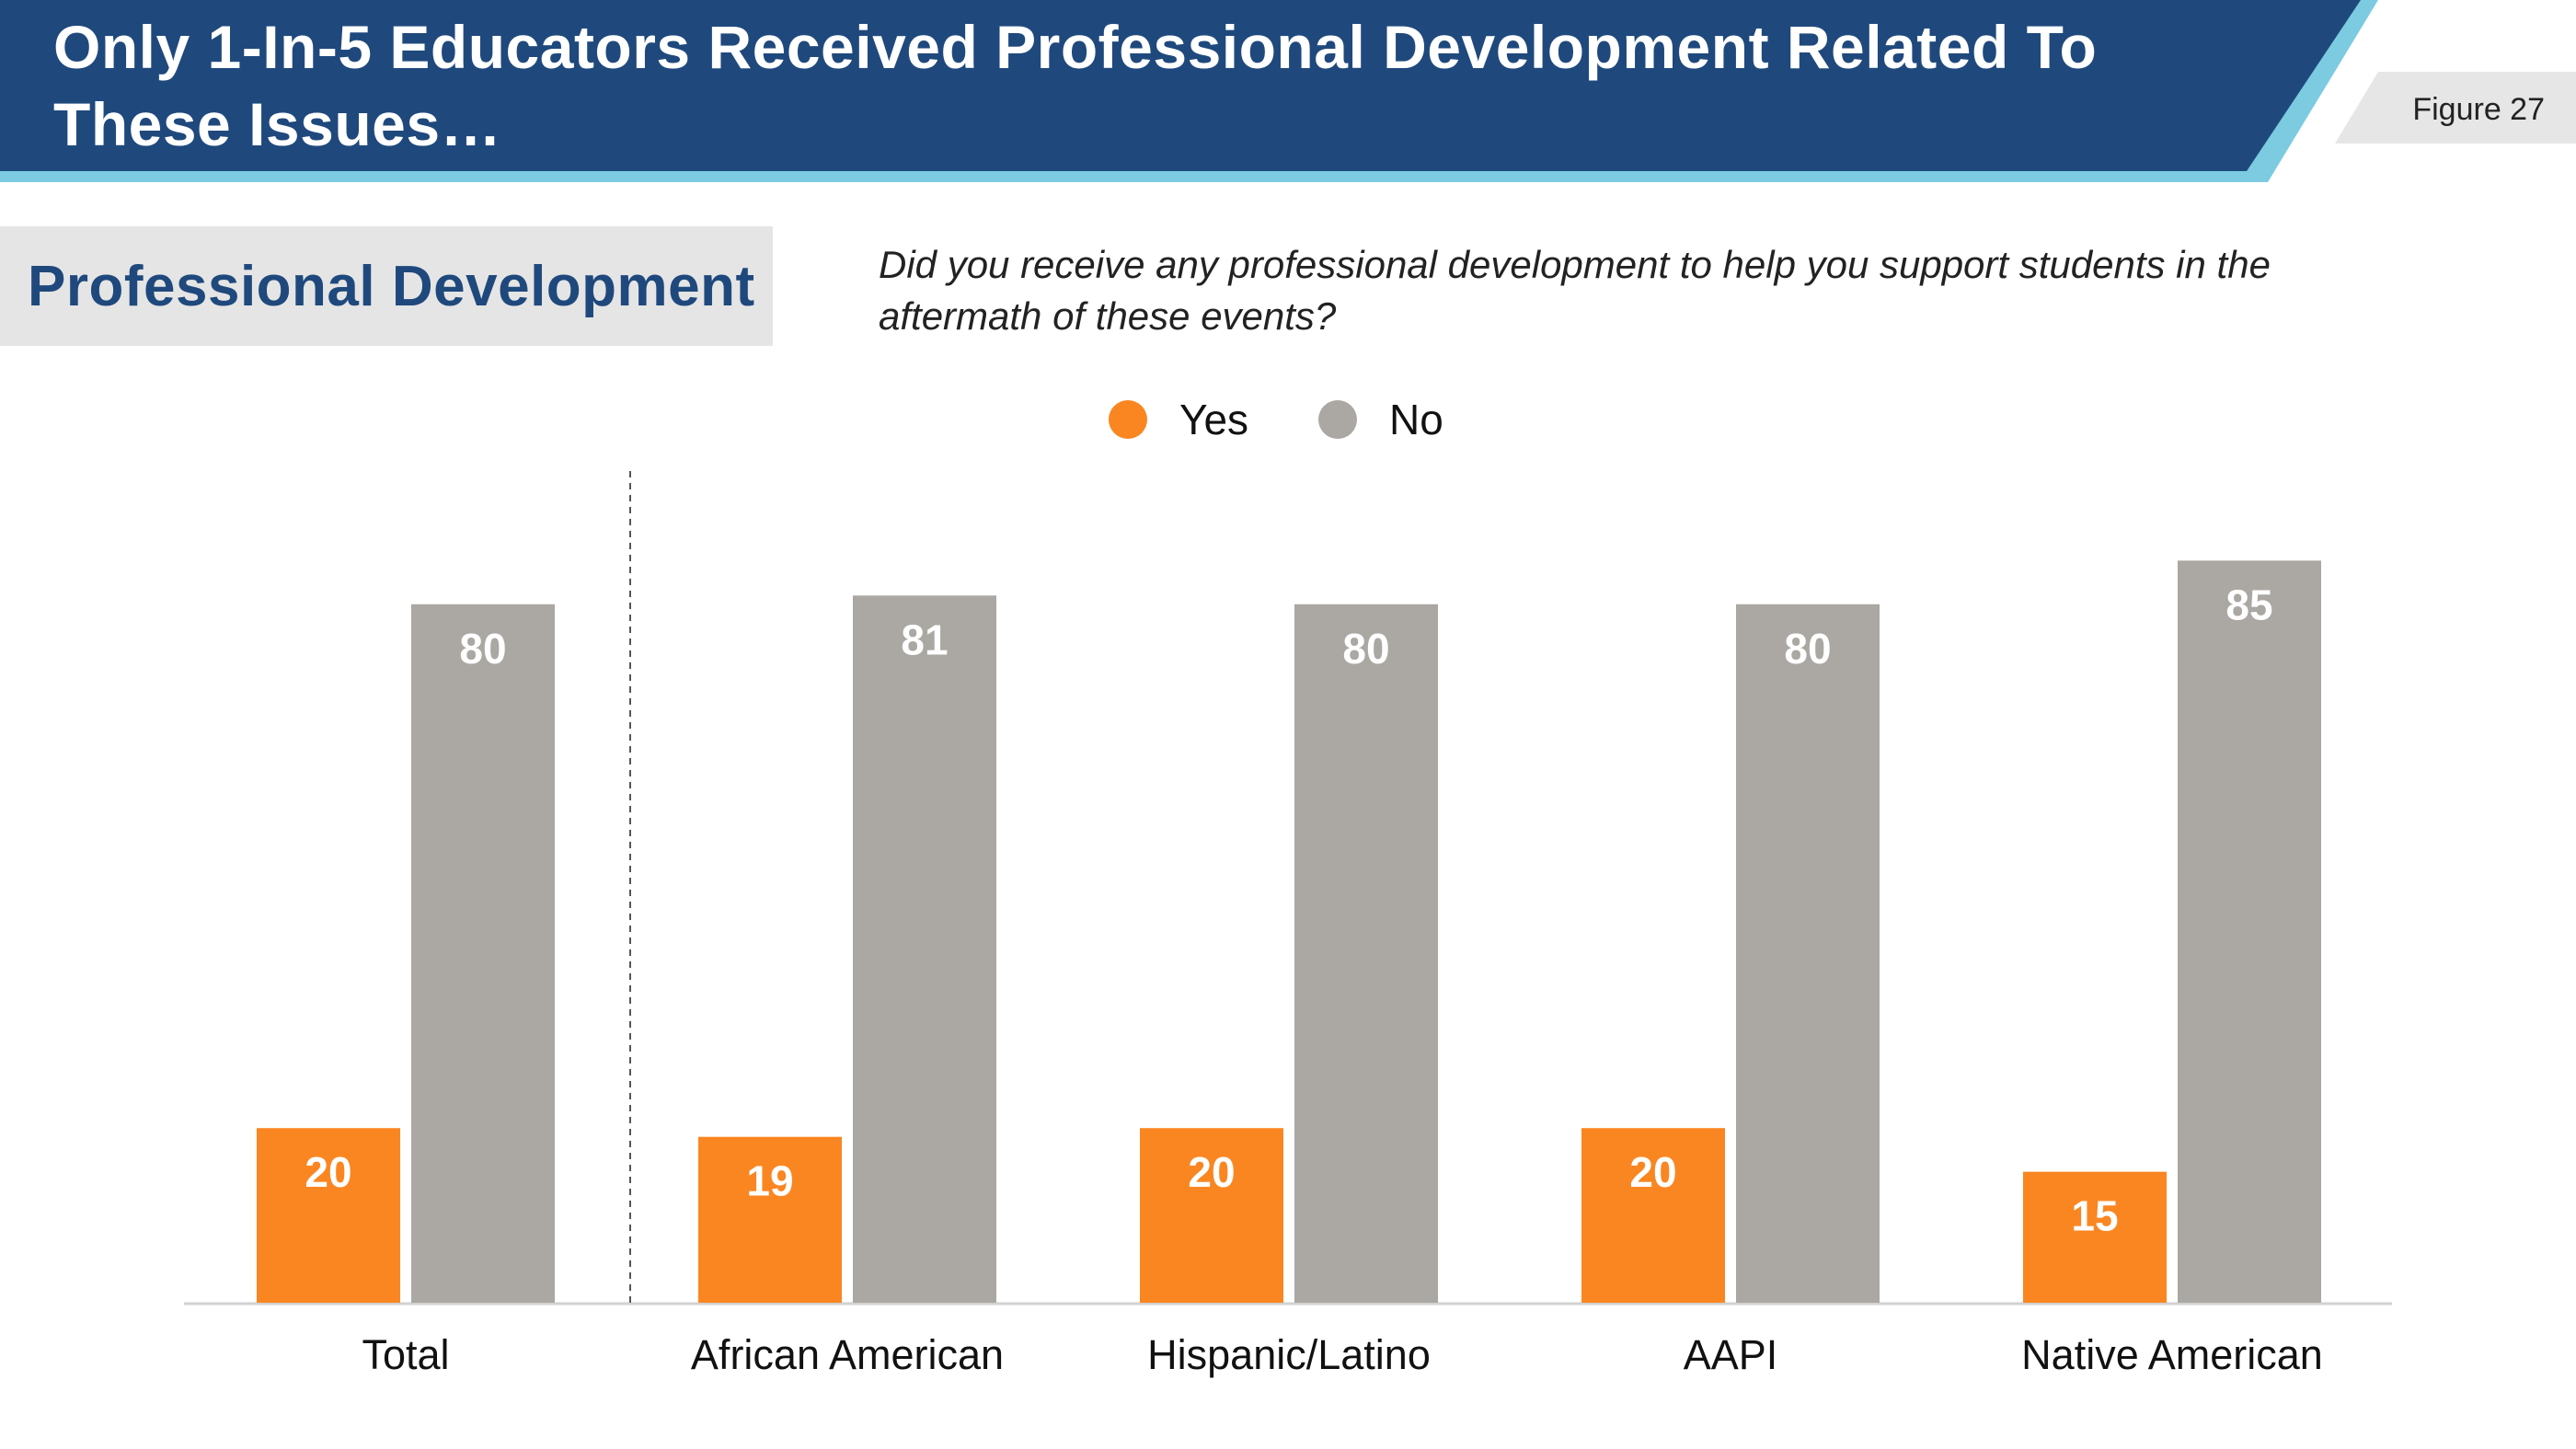 Image resolution: width=2576 pixels, height=1449 pixels. What do you see at coordinates (1652, 1172) in the screenshot?
I see `data-label-yes-aapi: 20` at bounding box center [1652, 1172].